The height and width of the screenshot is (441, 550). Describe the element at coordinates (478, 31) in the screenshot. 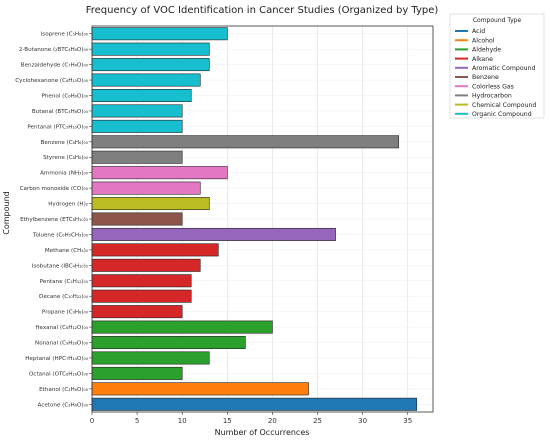

I see `legend-label: Acid` at that location.